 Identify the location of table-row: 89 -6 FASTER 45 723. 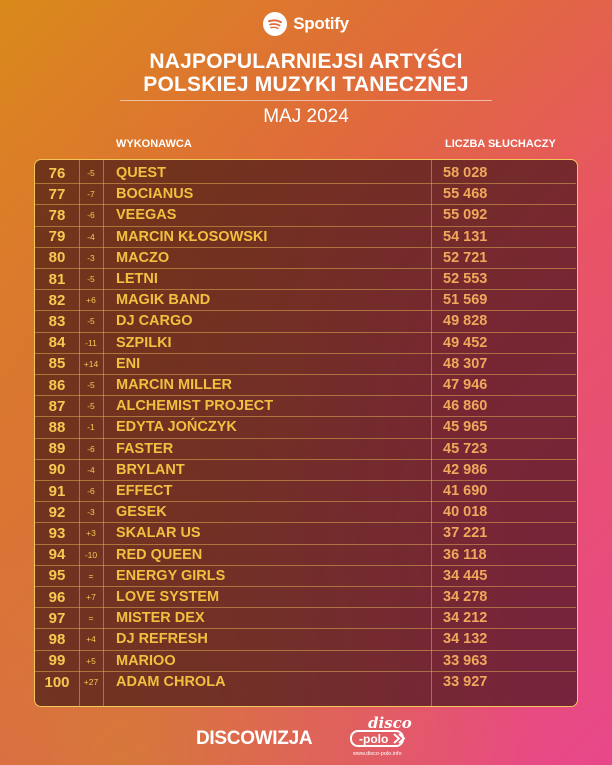
(305, 449).